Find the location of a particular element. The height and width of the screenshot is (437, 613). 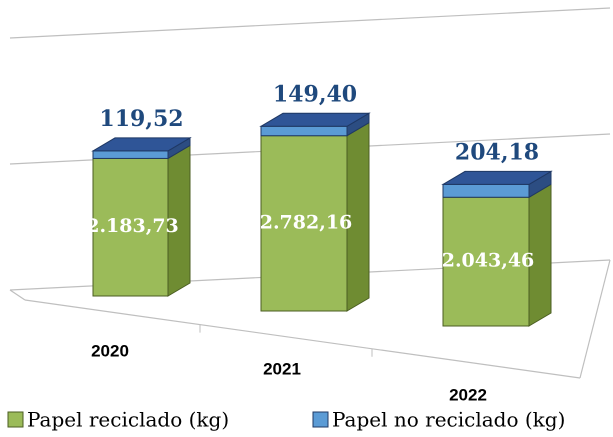

value-label: 2.183,73 is located at coordinates (132, 226).